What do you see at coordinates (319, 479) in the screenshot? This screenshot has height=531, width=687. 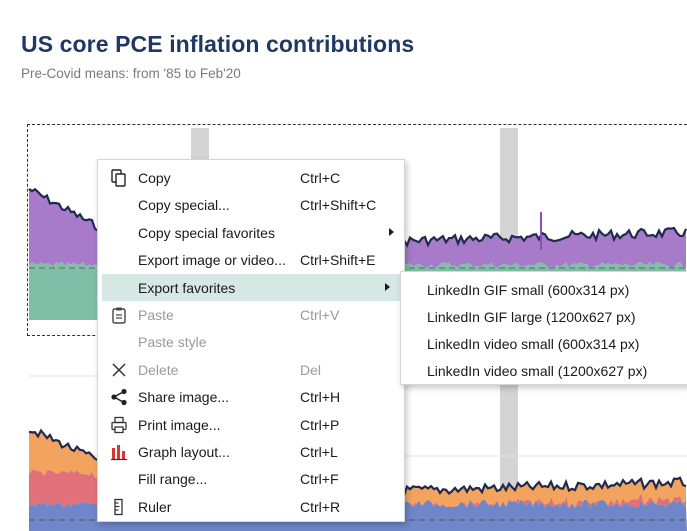 I see `menu-item-shortcut: Ctrl+F` at bounding box center [319, 479].